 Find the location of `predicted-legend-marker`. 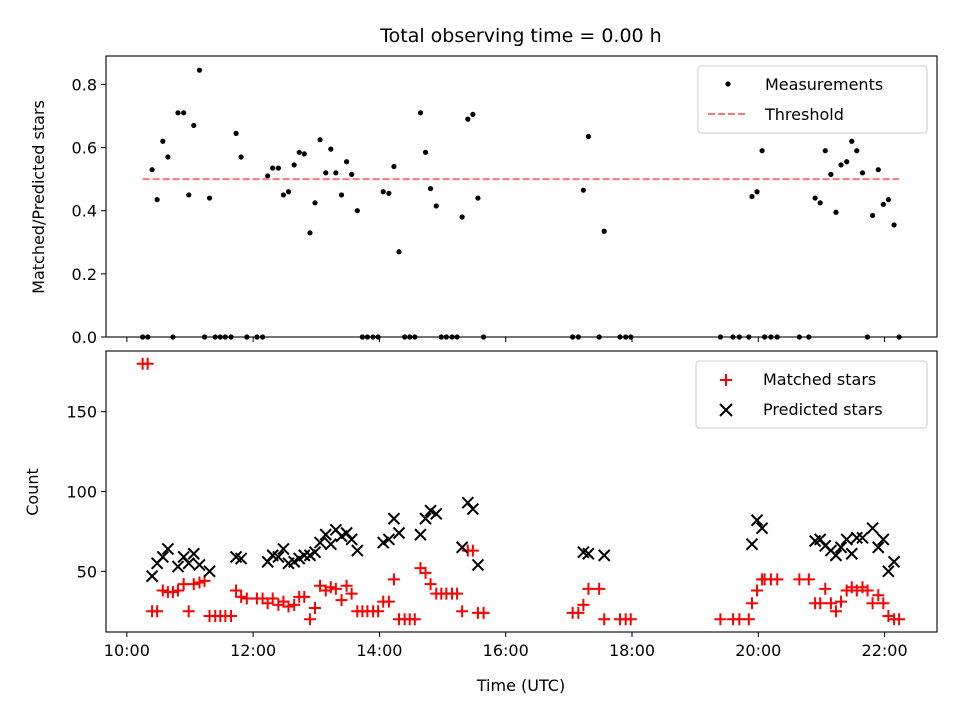

predicted-legend-marker is located at coordinates (726, 410).